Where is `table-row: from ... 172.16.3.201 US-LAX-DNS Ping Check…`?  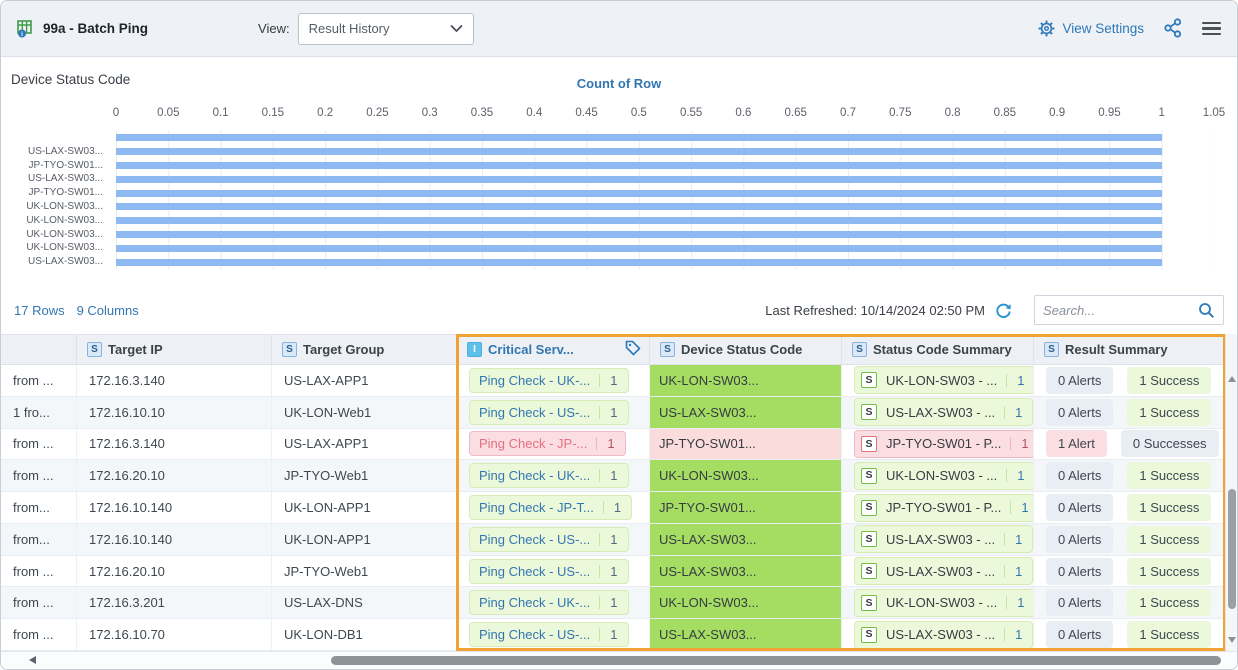
table-row: from ... 172.16.3.201 US-LAX-DNS Ping Check… is located at coordinates (619, 603).